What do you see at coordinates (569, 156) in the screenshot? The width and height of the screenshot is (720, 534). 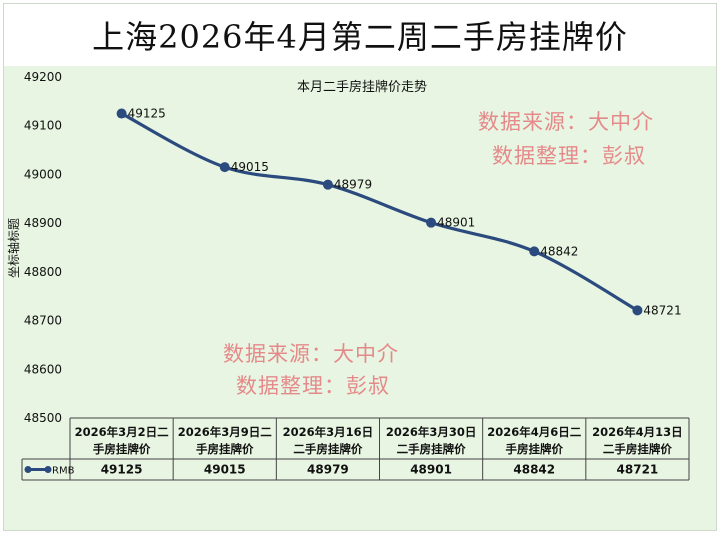 I see `watermark-editor-top: 数据整理：彭叔` at bounding box center [569, 156].